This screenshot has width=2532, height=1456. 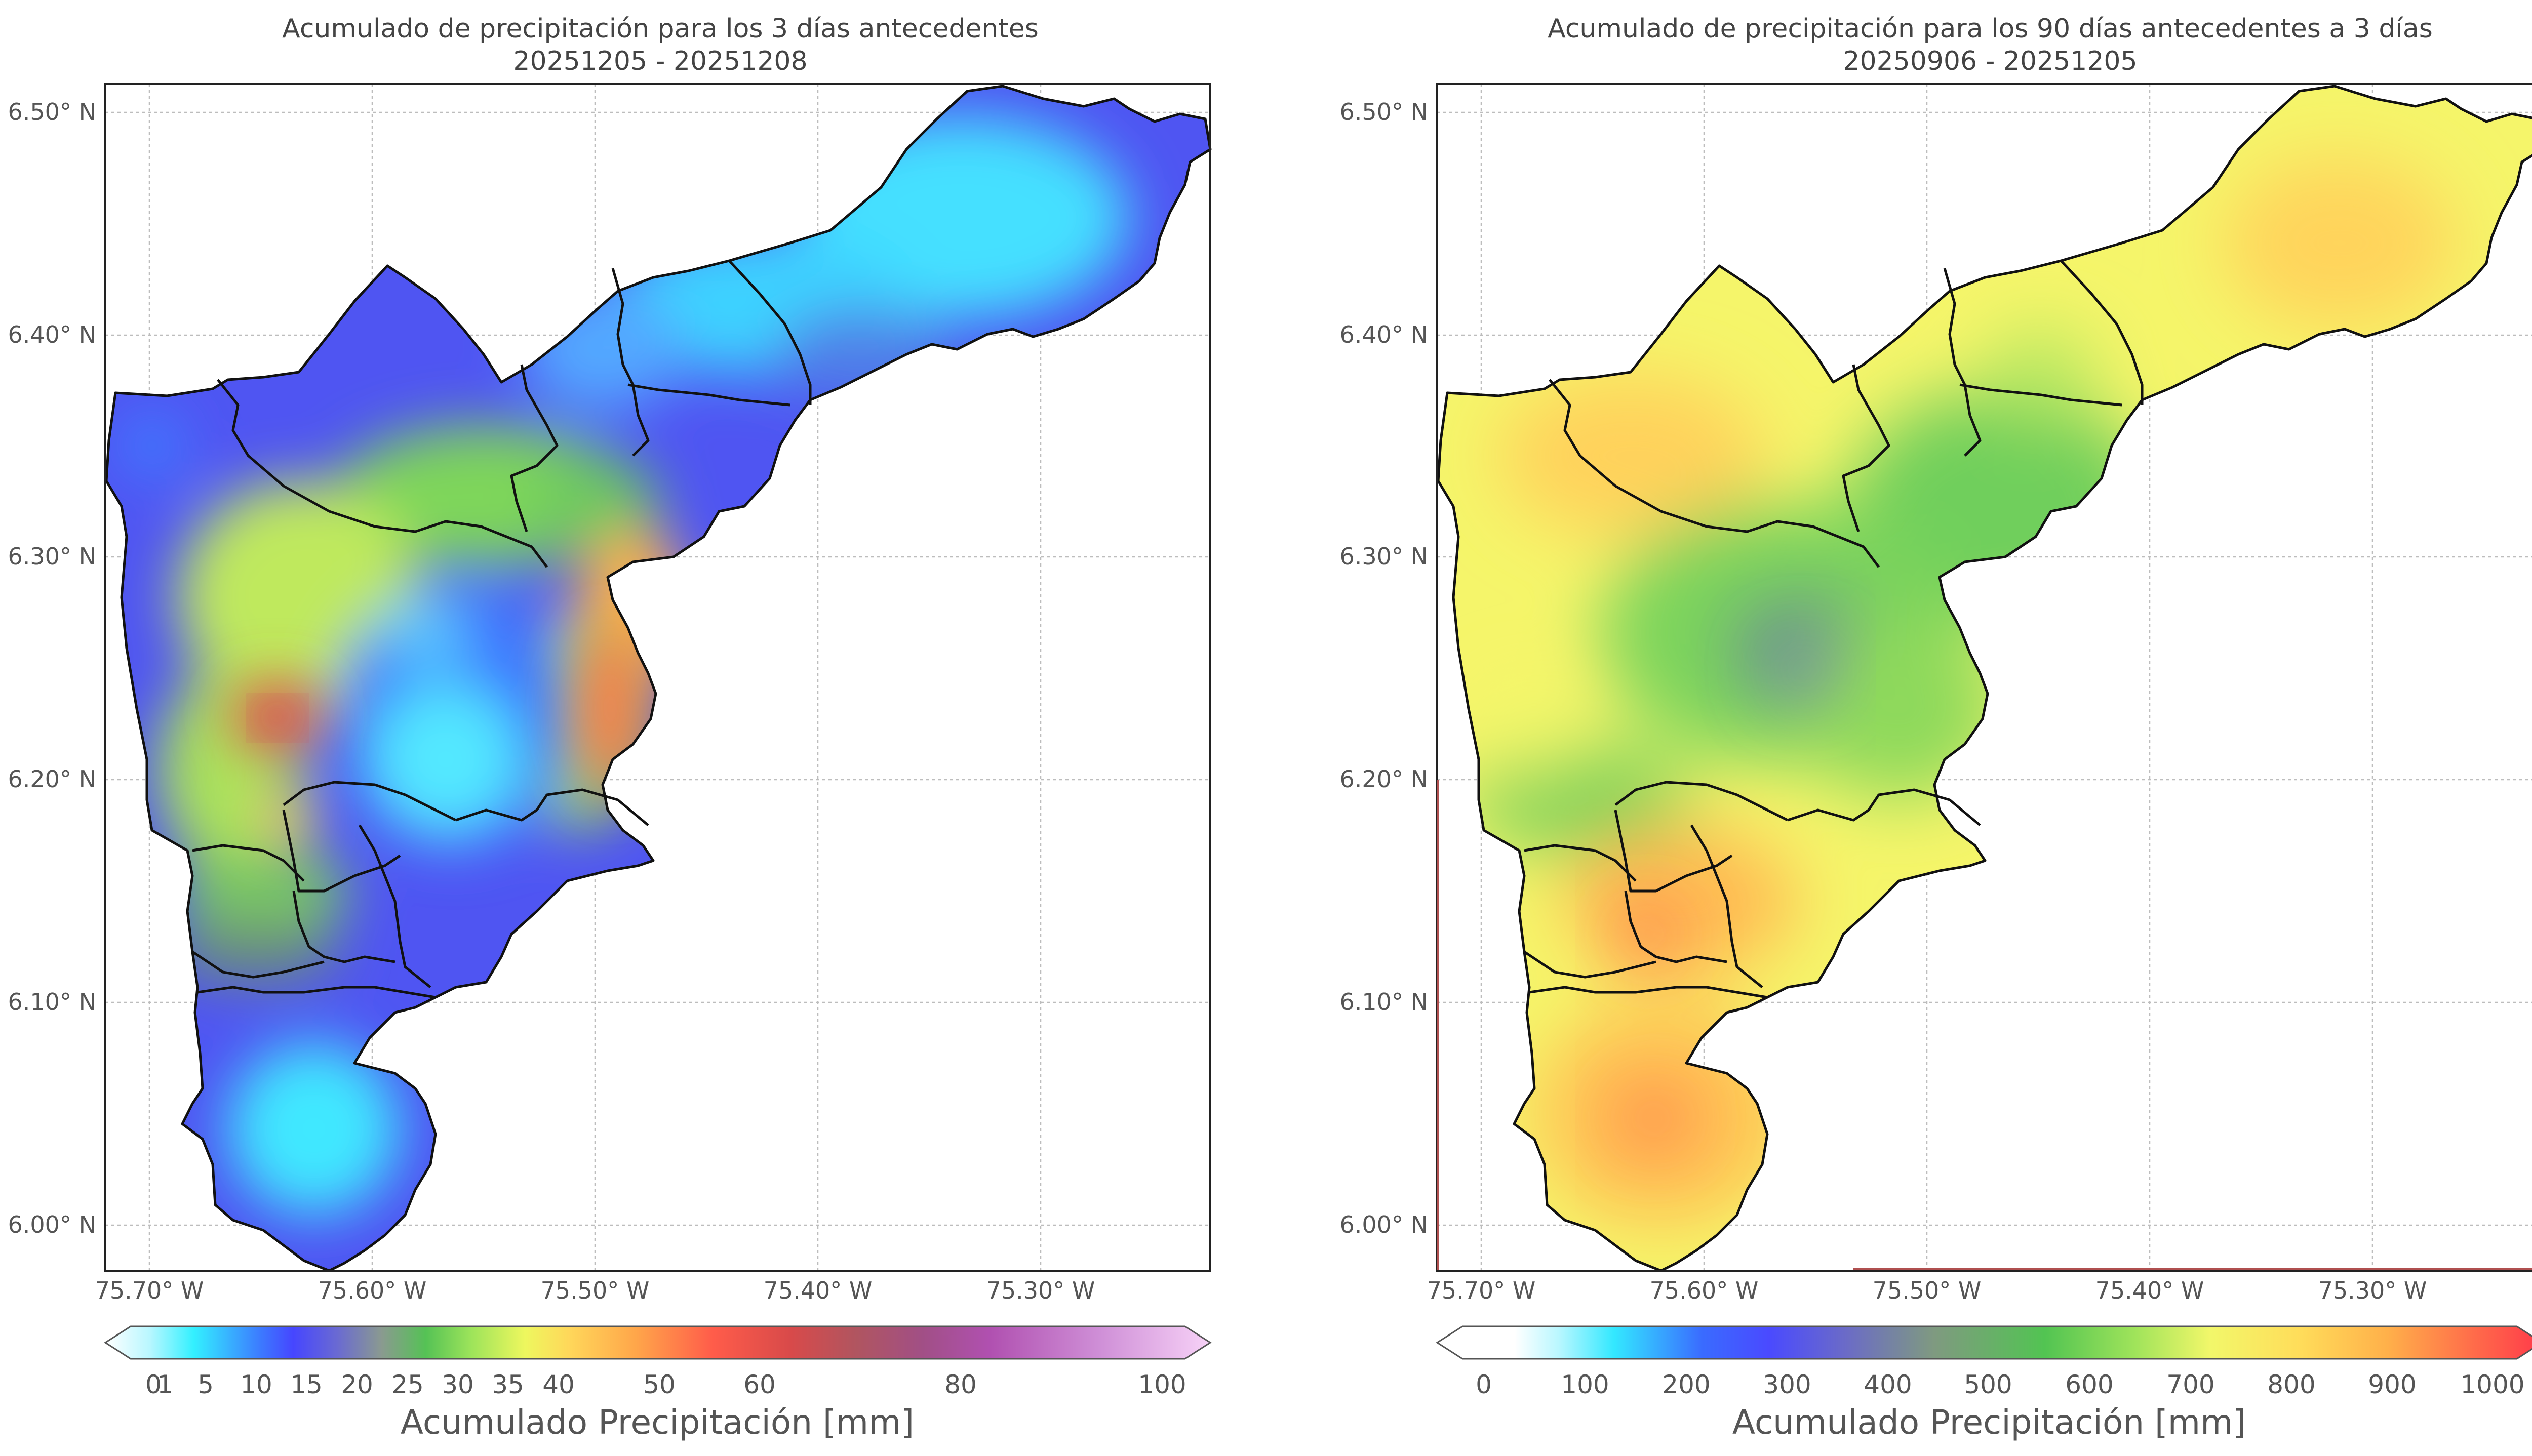 I want to click on right-cbar-tick: 100, so click(x=1585, y=1384).